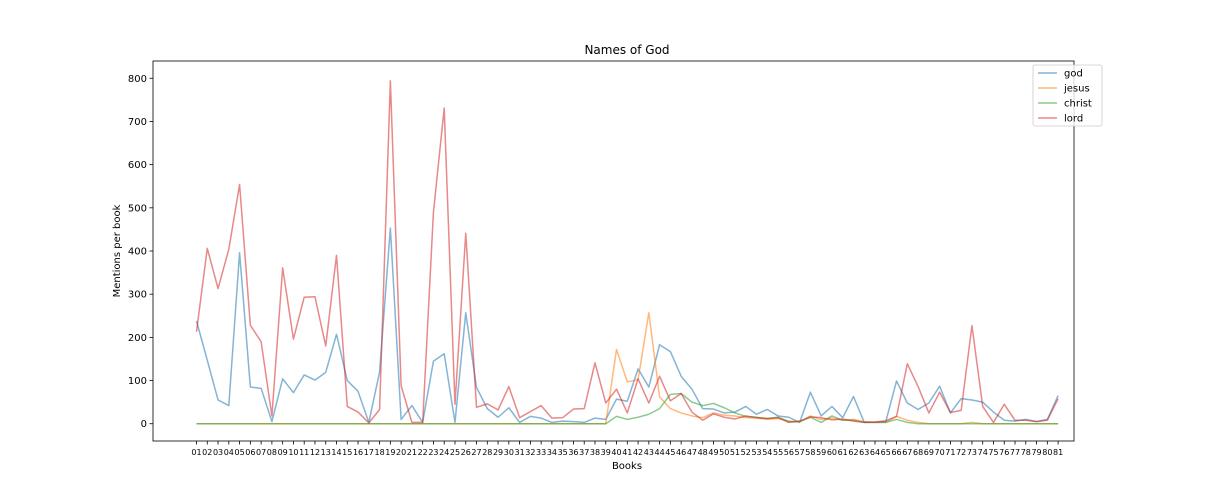 The height and width of the screenshot is (504, 1224). What do you see at coordinates (229, 452) in the screenshot?
I see `x-tick-label: 04` at bounding box center [229, 452].